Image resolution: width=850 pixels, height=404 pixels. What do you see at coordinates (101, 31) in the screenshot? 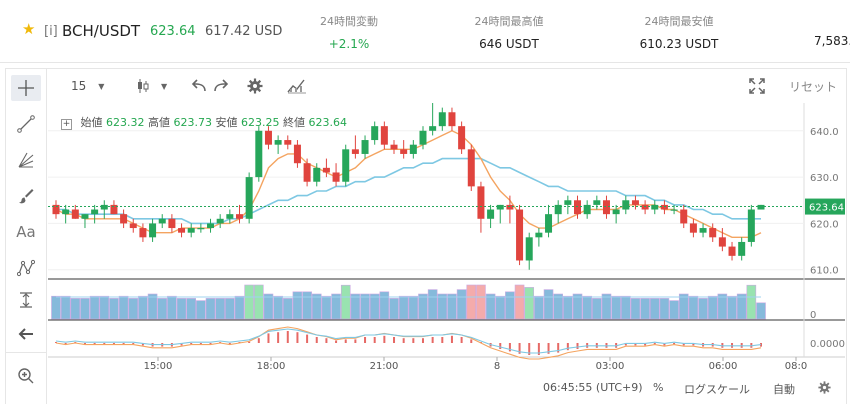
I see `pair-name: BCH/USDT` at bounding box center [101, 31].